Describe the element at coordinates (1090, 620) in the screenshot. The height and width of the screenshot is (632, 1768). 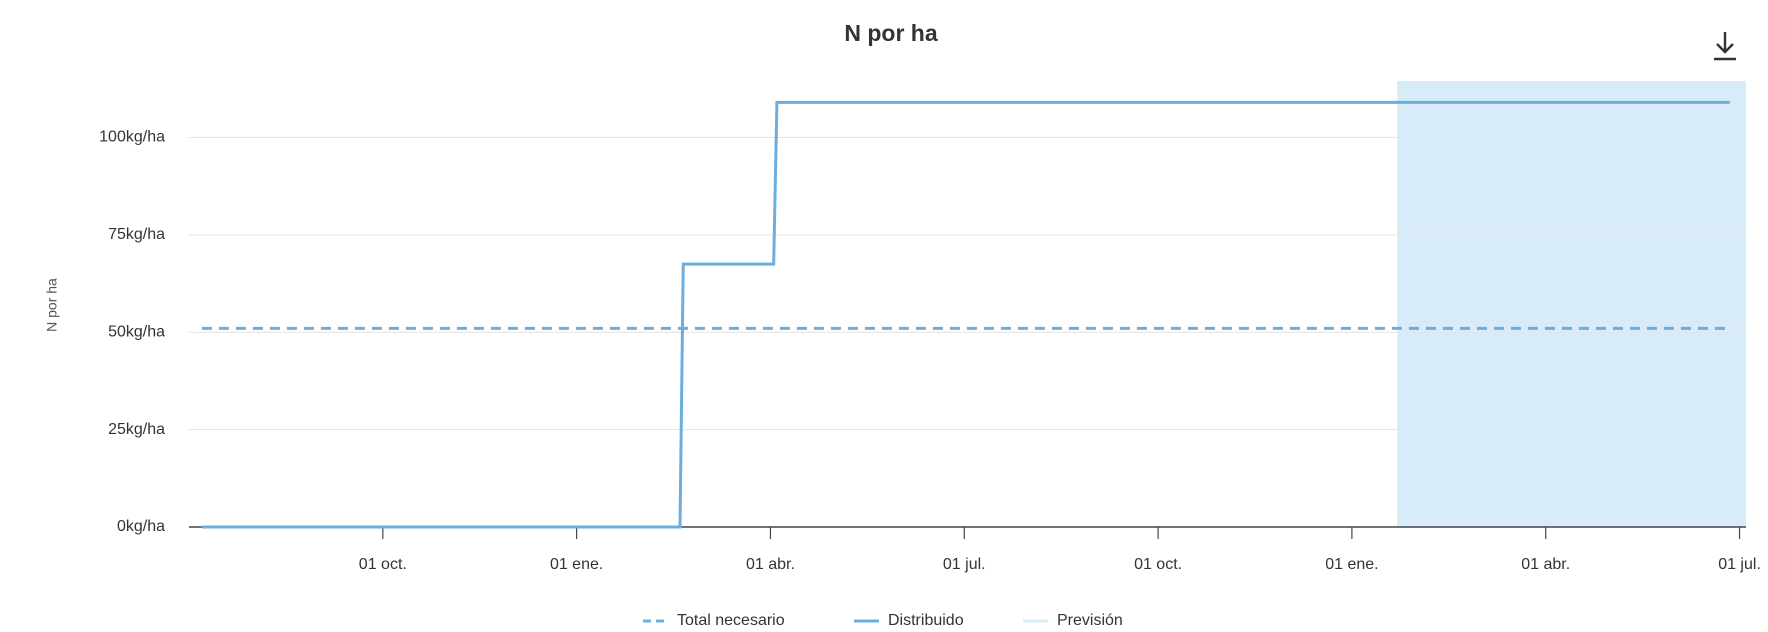
I see `legend-label: Previsión` at that location.